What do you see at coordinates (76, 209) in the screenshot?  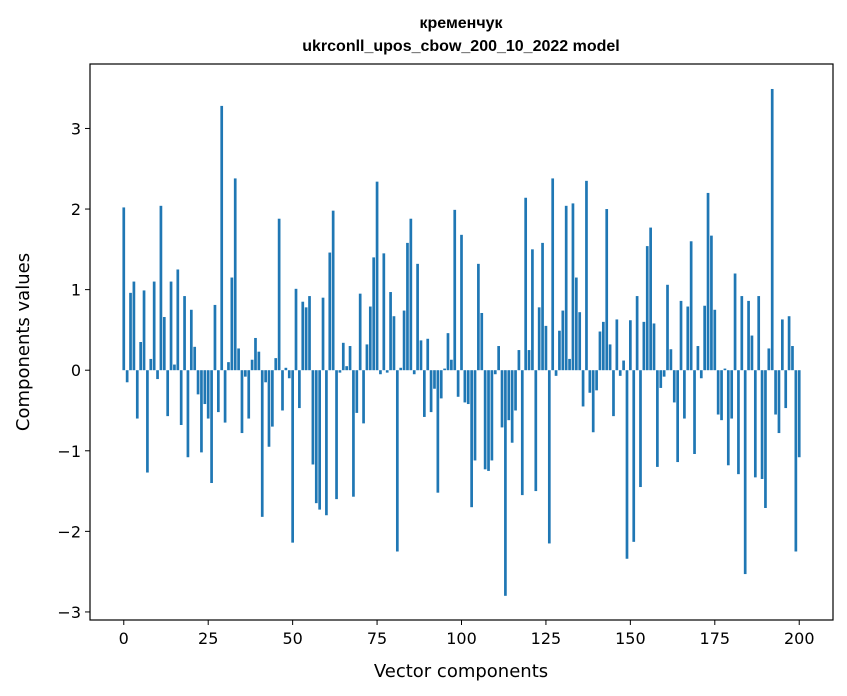 I see `y-tick-label: 2` at bounding box center [76, 209].